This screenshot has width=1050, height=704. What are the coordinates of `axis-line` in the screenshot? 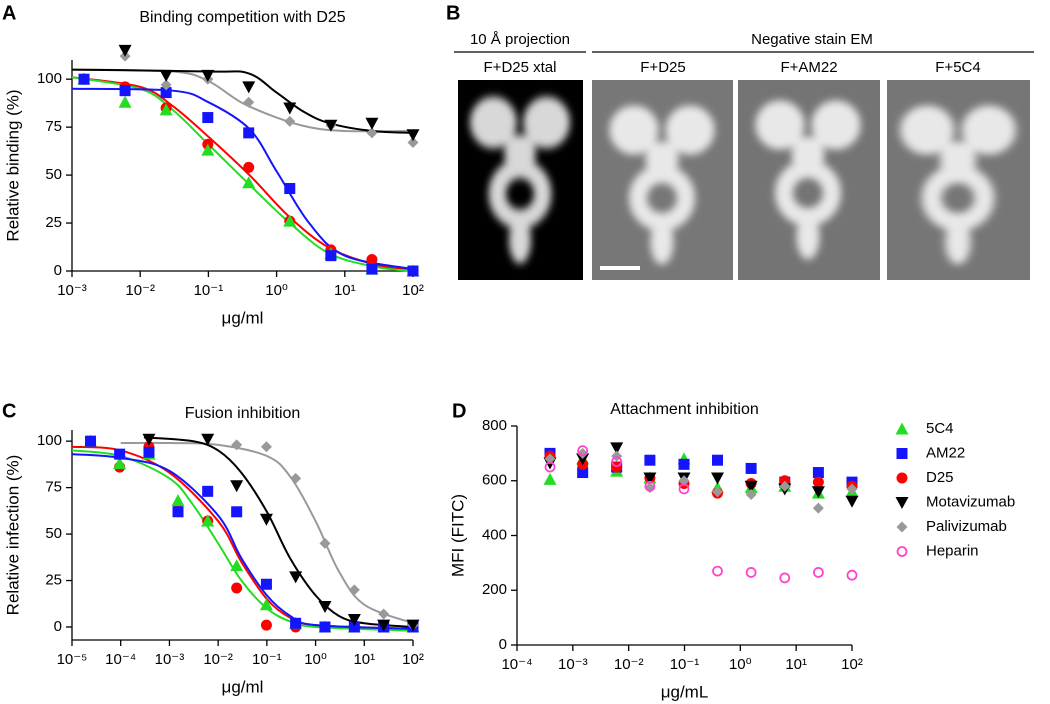 It's located at (242, 535).